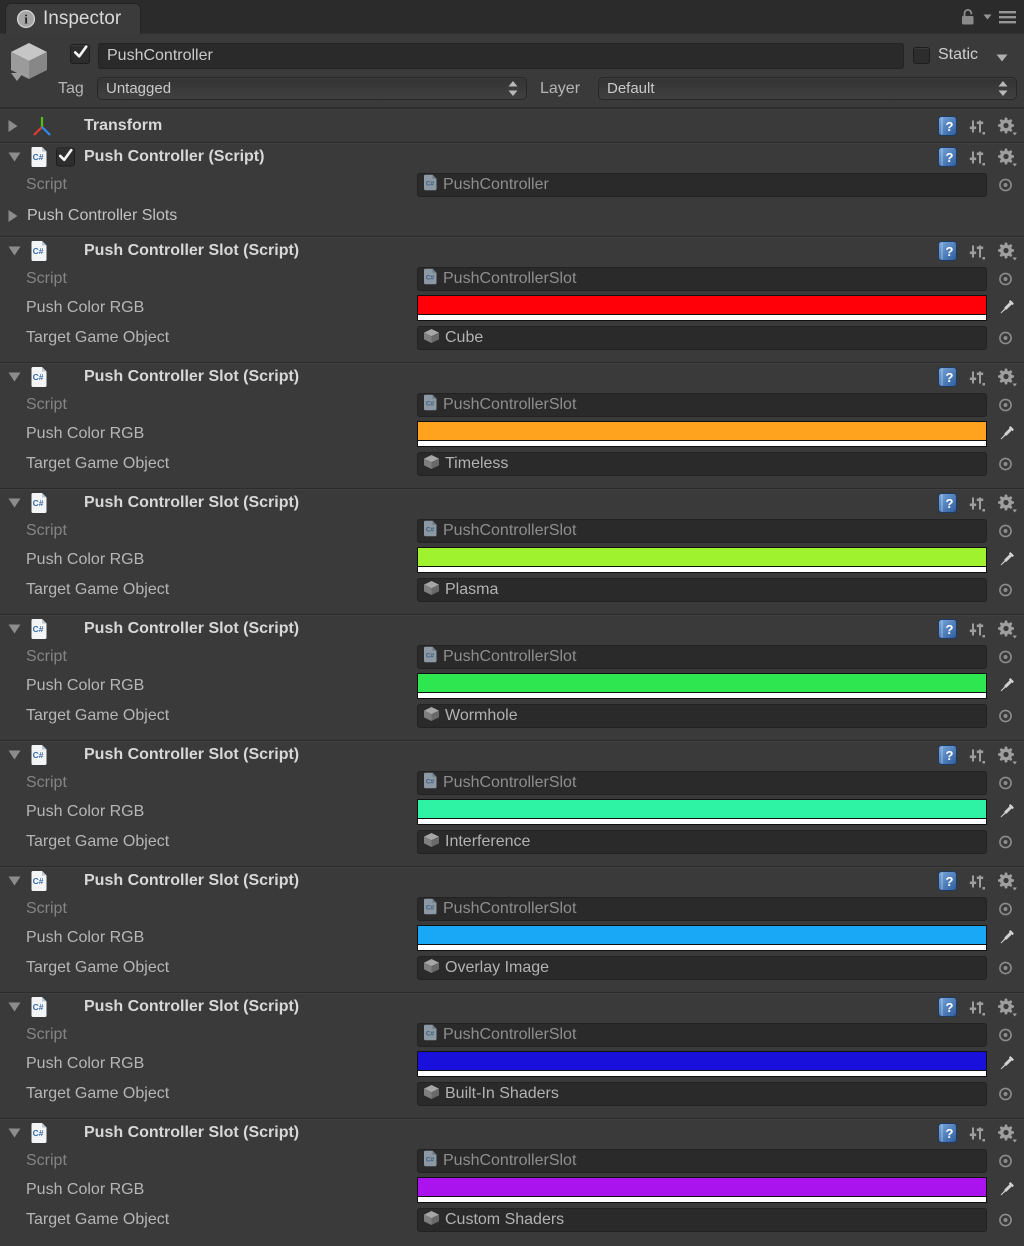 The height and width of the screenshot is (1246, 1024). Describe the element at coordinates (512, 126) in the screenshot. I see `transform-header: Transform ?` at that location.